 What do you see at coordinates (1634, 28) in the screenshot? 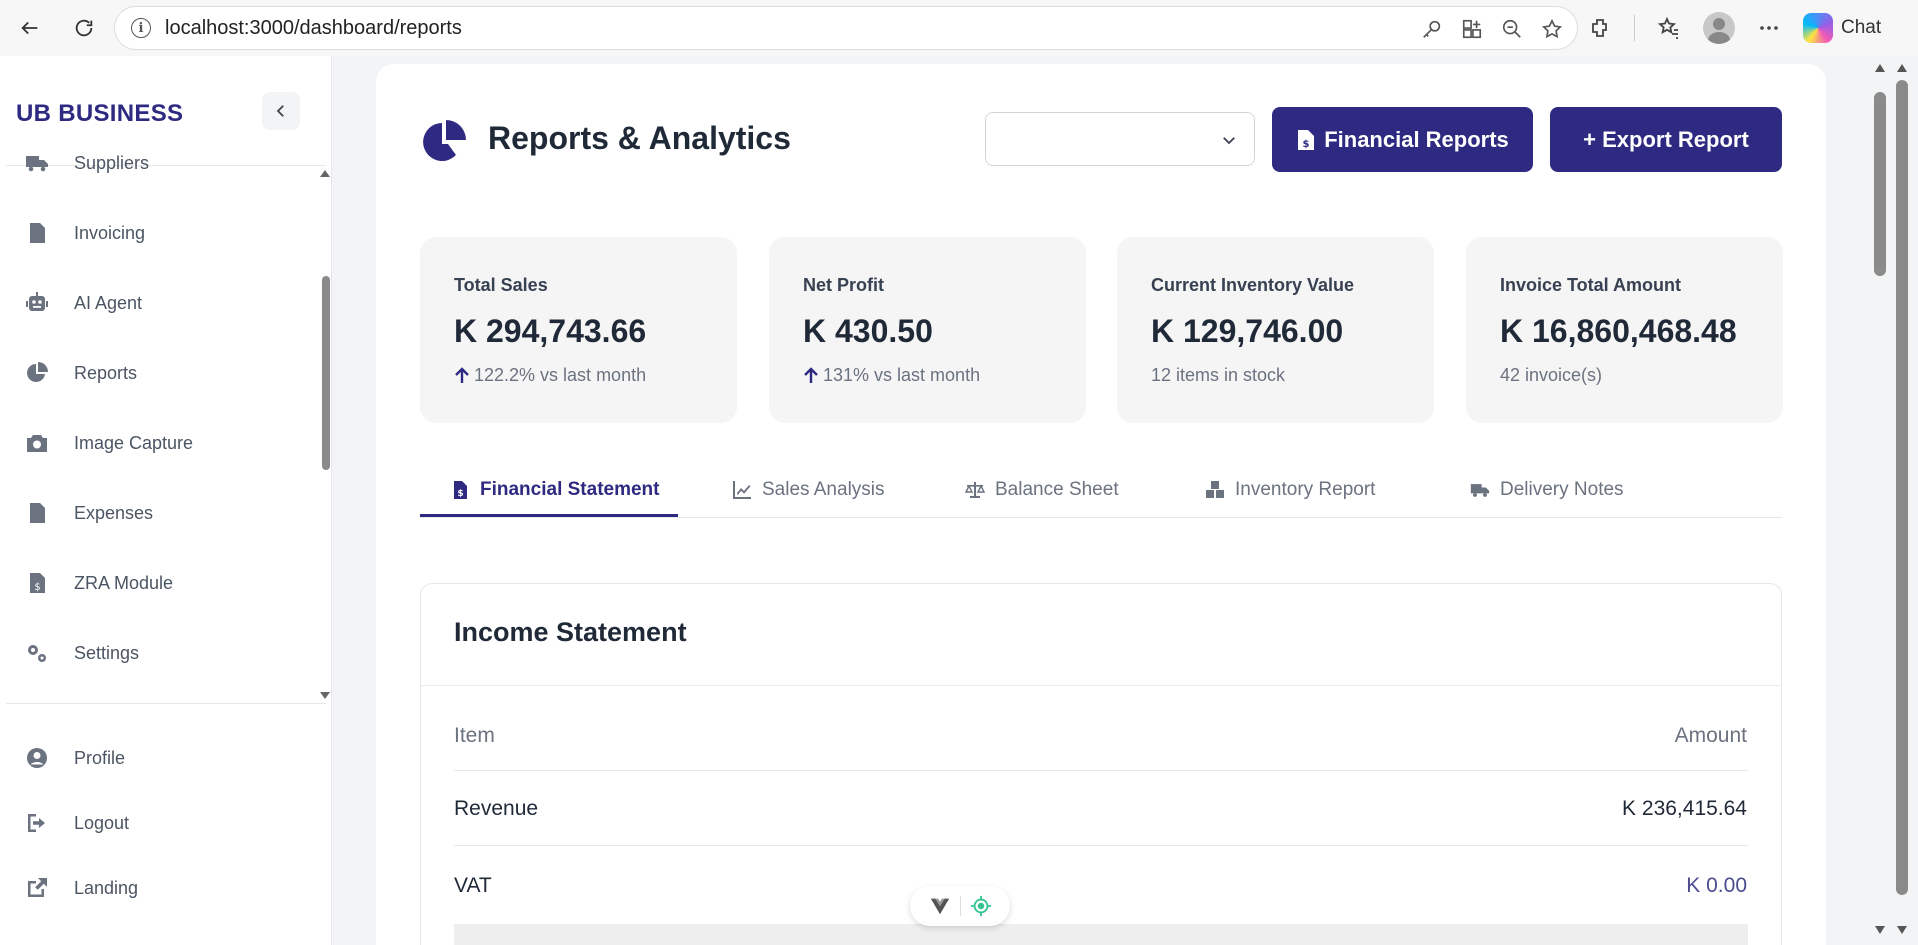
I see `toolbar-divider` at bounding box center [1634, 28].